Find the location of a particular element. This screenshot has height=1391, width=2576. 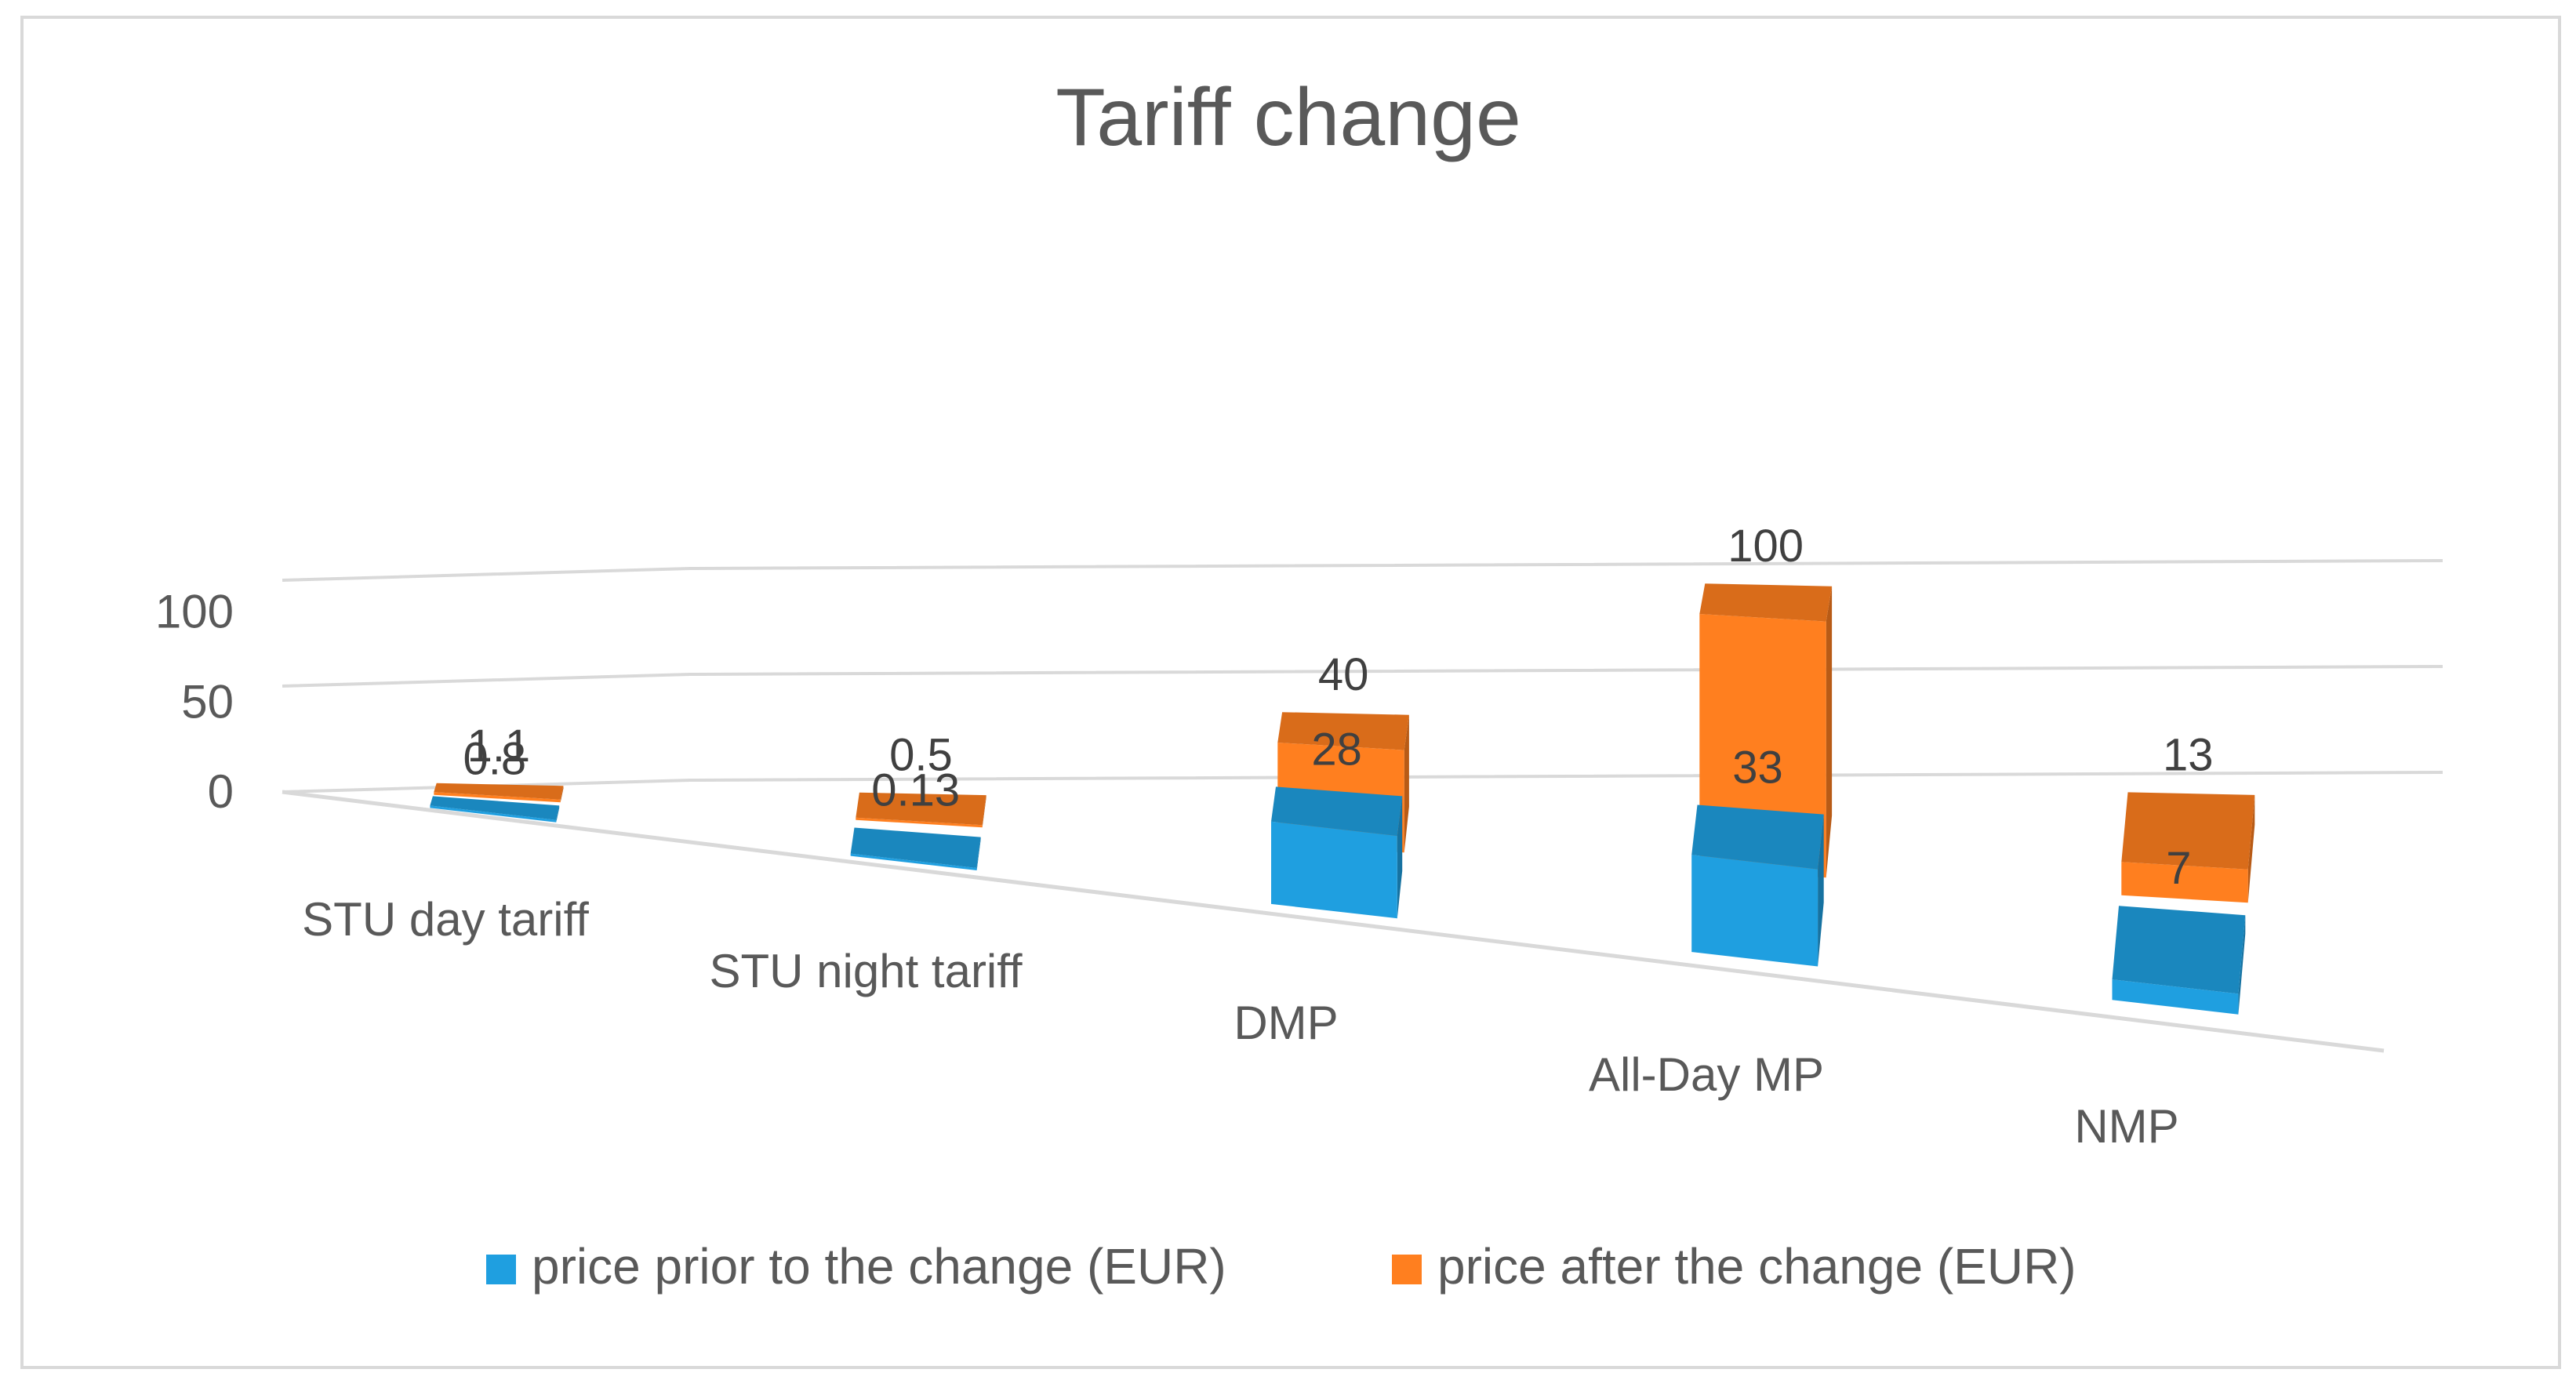

data-label: 0.13 is located at coordinates (915, 790).